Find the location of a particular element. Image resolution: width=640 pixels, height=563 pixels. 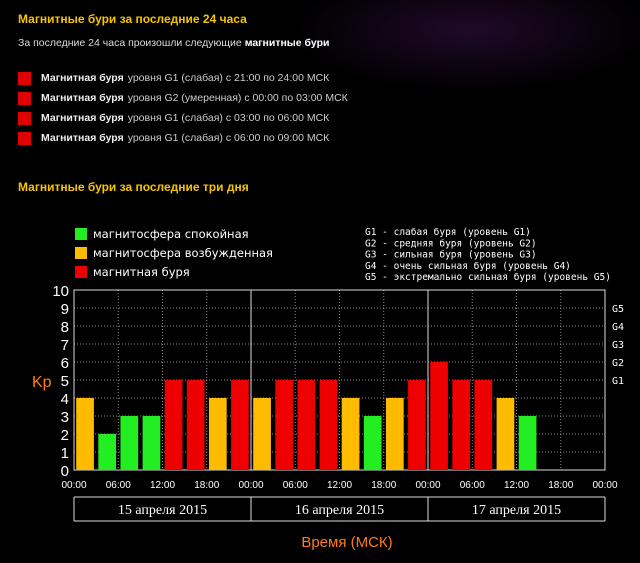

date-label: 17 апреля 2015 is located at coordinates (516, 510).